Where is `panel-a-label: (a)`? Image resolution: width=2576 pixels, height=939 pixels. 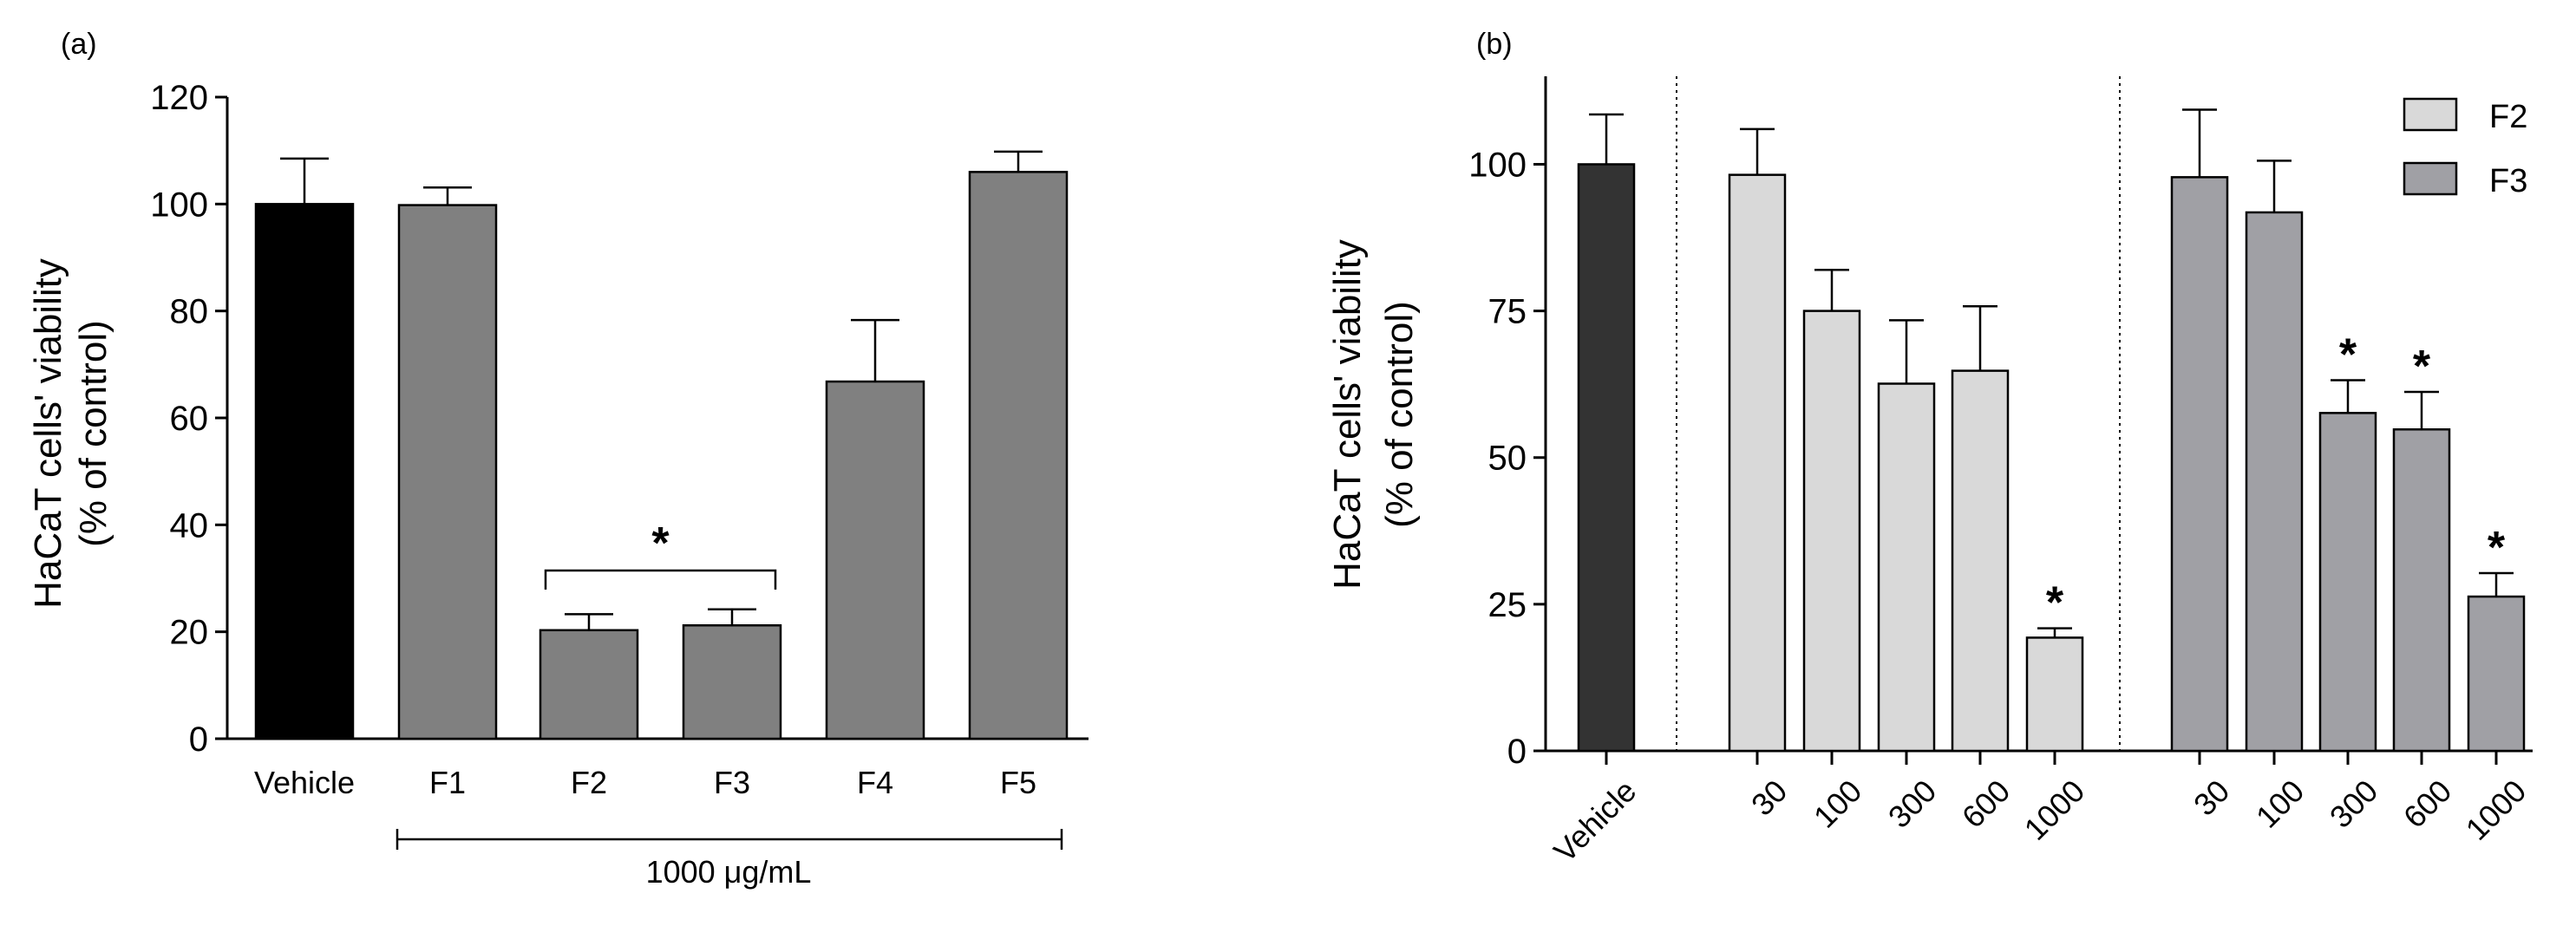 panel-a-label: (a) is located at coordinates (79, 44).